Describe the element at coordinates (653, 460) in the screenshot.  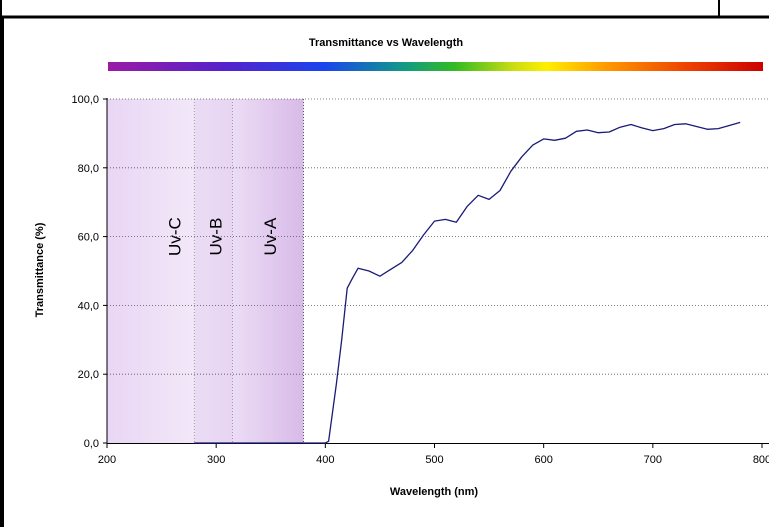
I see `x-tick-label: 700` at that location.